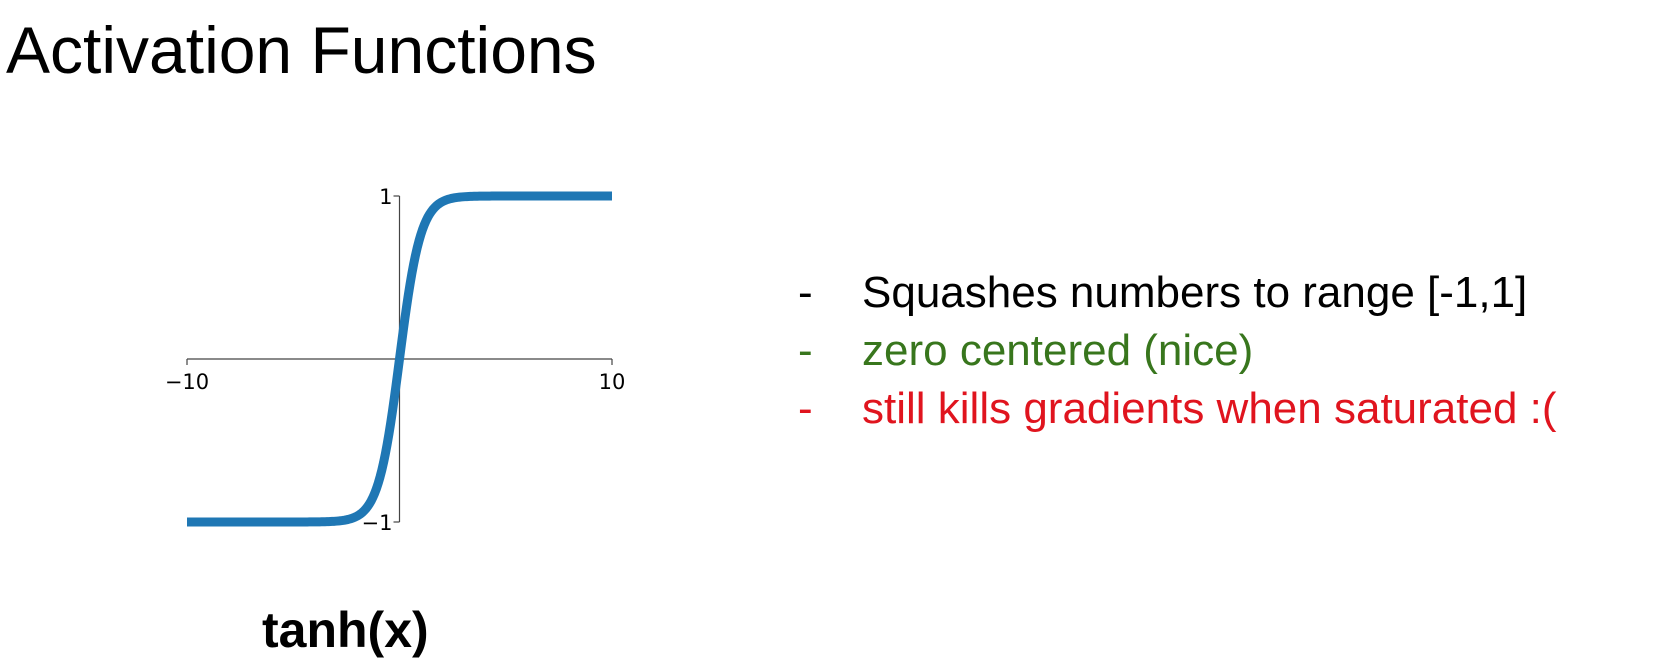  Describe the element at coordinates (395, 376) in the screenshot. I see `x-axis-group: −10 10` at that location.